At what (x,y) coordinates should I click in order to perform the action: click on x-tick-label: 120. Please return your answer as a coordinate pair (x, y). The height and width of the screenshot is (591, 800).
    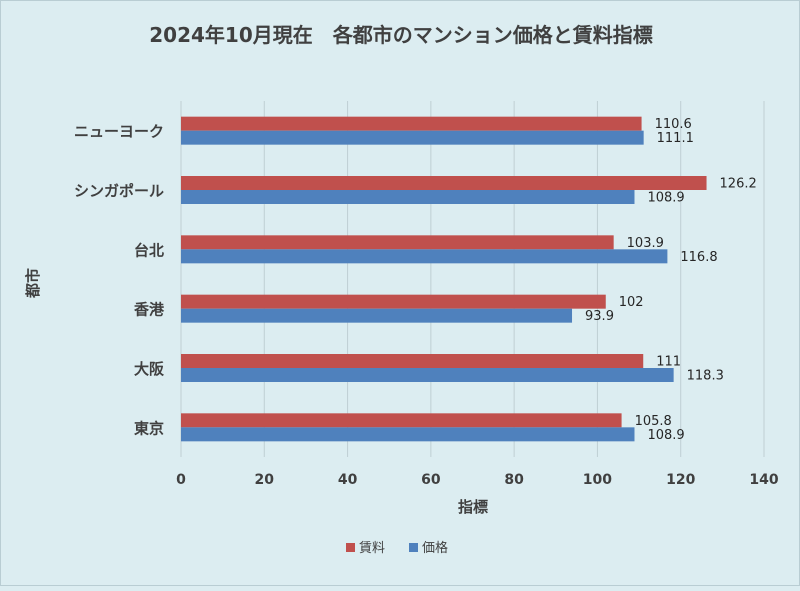
    Looking at the image, I should click on (680, 480).